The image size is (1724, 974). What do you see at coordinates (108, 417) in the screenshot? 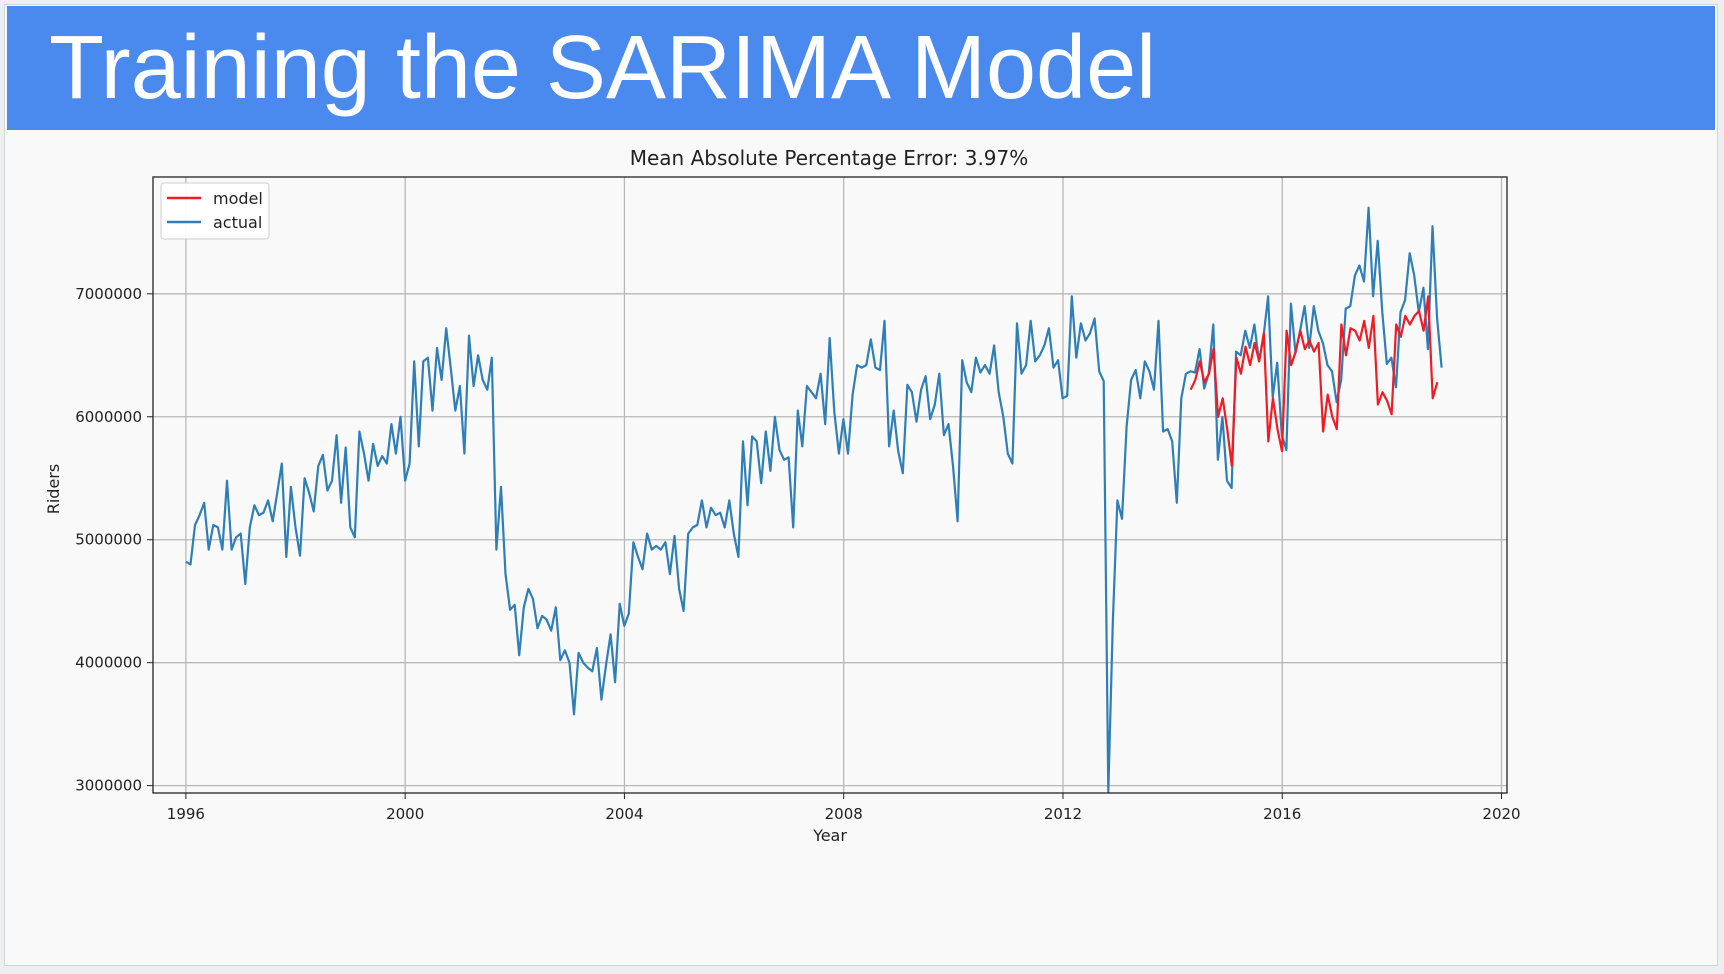
I see `y-tick-label: 6000000` at bounding box center [108, 417].